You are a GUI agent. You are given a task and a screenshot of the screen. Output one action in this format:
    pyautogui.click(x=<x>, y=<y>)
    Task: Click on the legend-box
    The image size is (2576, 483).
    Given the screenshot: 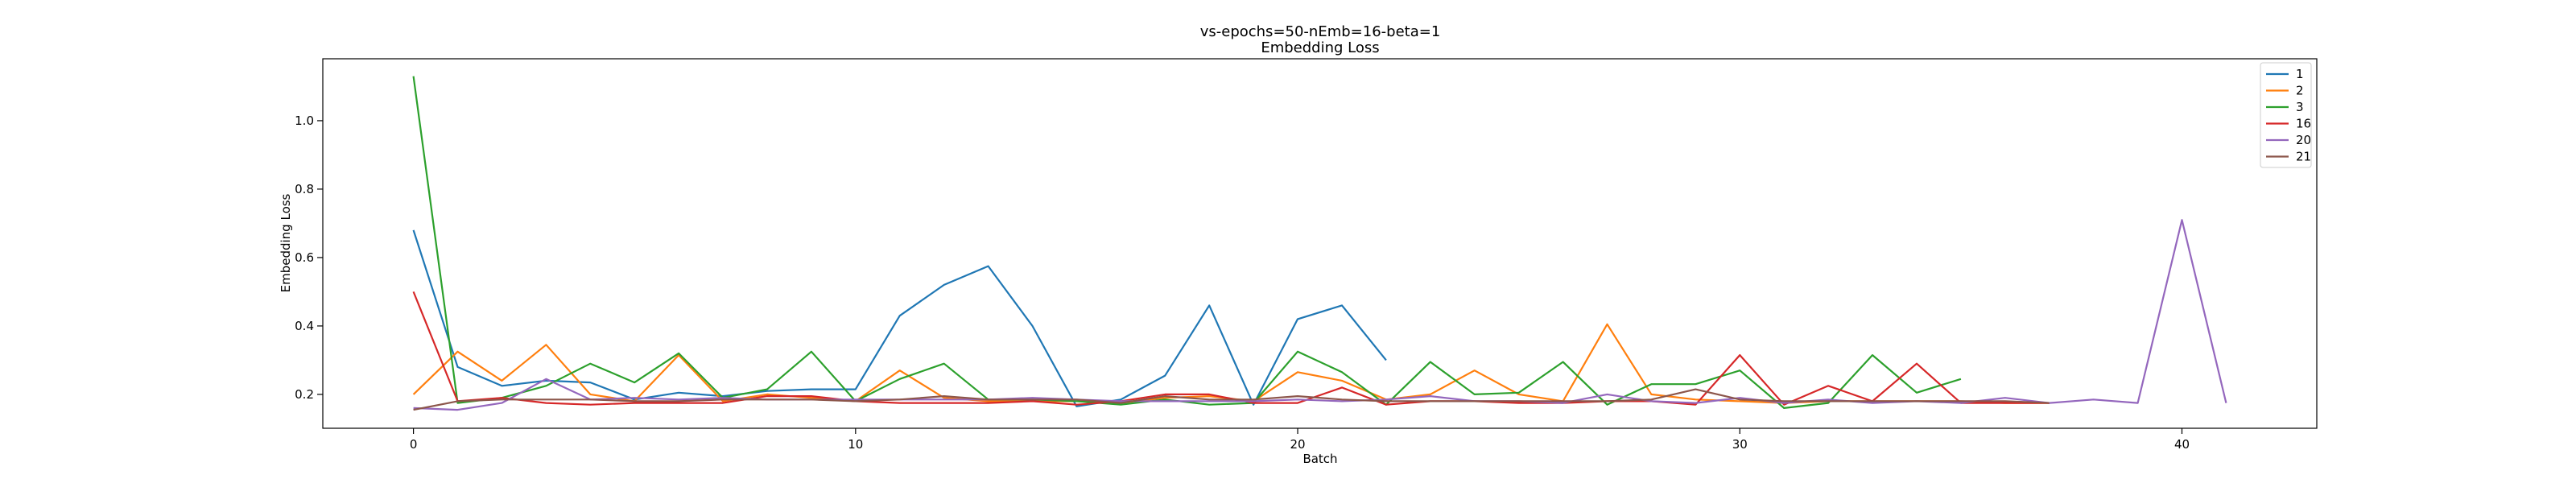 What is the action you would take?
    pyautogui.click(x=2286, y=115)
    